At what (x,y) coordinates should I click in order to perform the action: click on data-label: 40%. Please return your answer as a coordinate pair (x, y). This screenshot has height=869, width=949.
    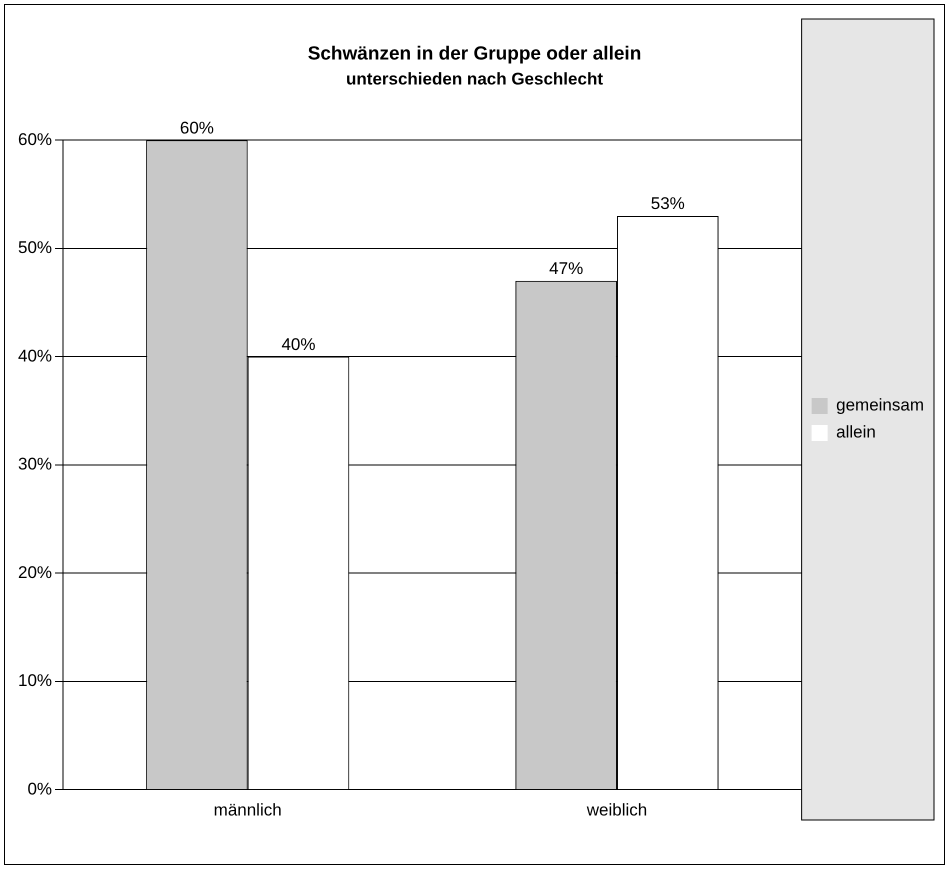
    Looking at the image, I should click on (298, 344).